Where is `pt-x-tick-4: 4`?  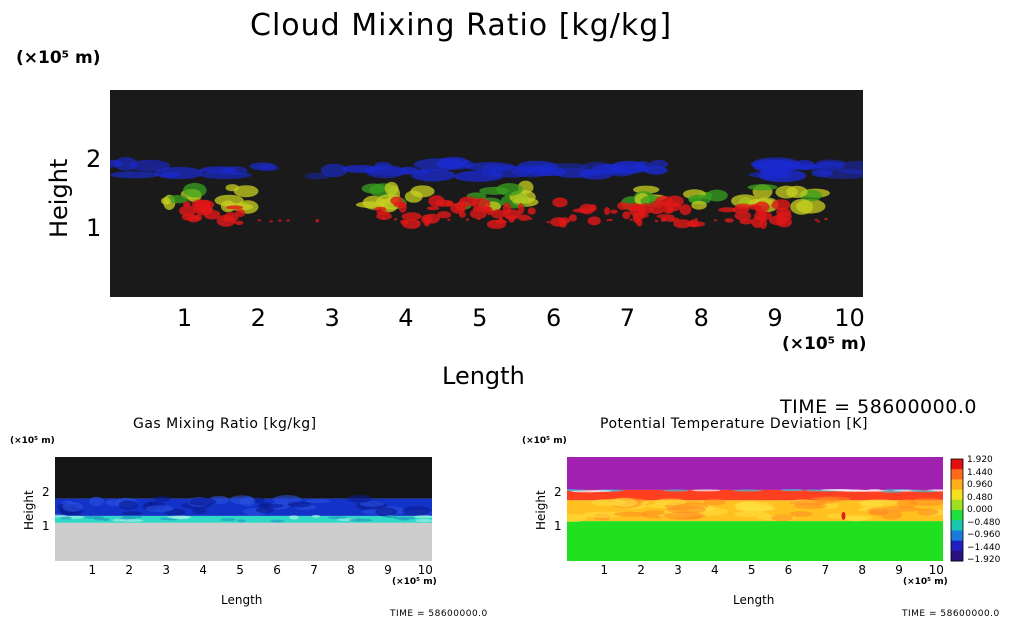
pt-x-tick-4: 4 is located at coordinates (714, 570).